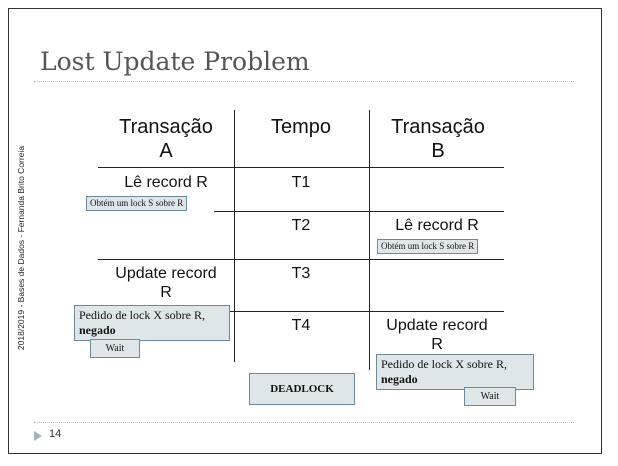 The height and width of the screenshot is (466, 618). What do you see at coordinates (490, 396) in the screenshot?
I see `transaction-b-wait-badge: Wait` at bounding box center [490, 396].